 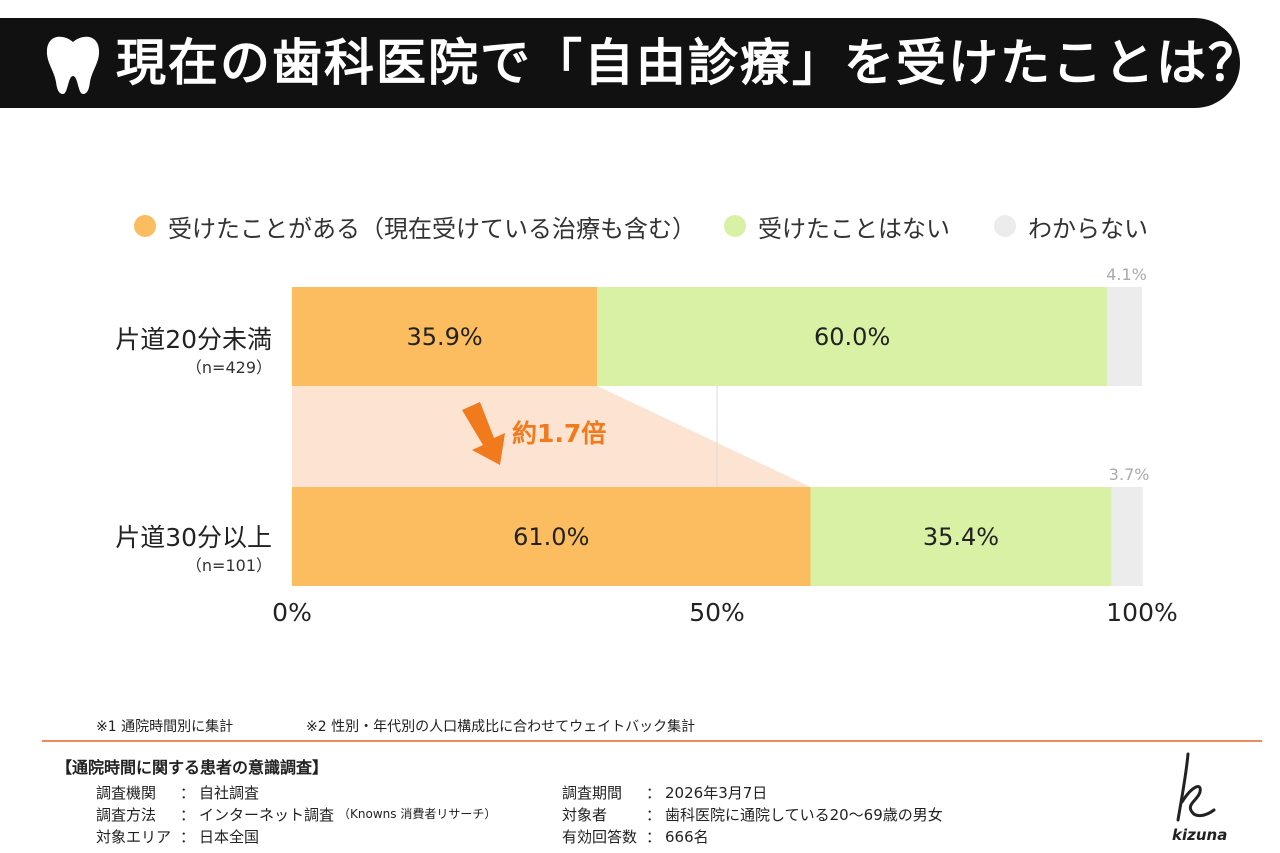 What do you see at coordinates (193, 339) in the screenshot?
I see `category-label: 片道20分未満` at bounding box center [193, 339].